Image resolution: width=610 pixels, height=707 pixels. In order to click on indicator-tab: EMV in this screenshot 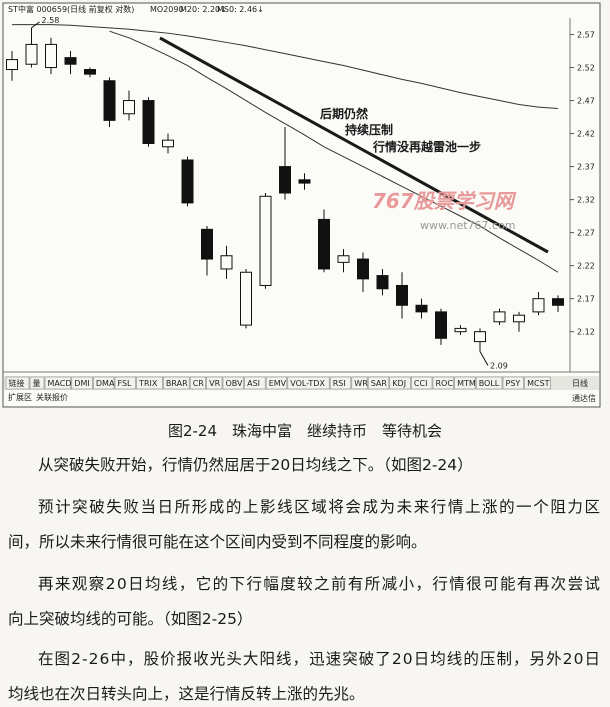, I will do `click(278, 383)`.